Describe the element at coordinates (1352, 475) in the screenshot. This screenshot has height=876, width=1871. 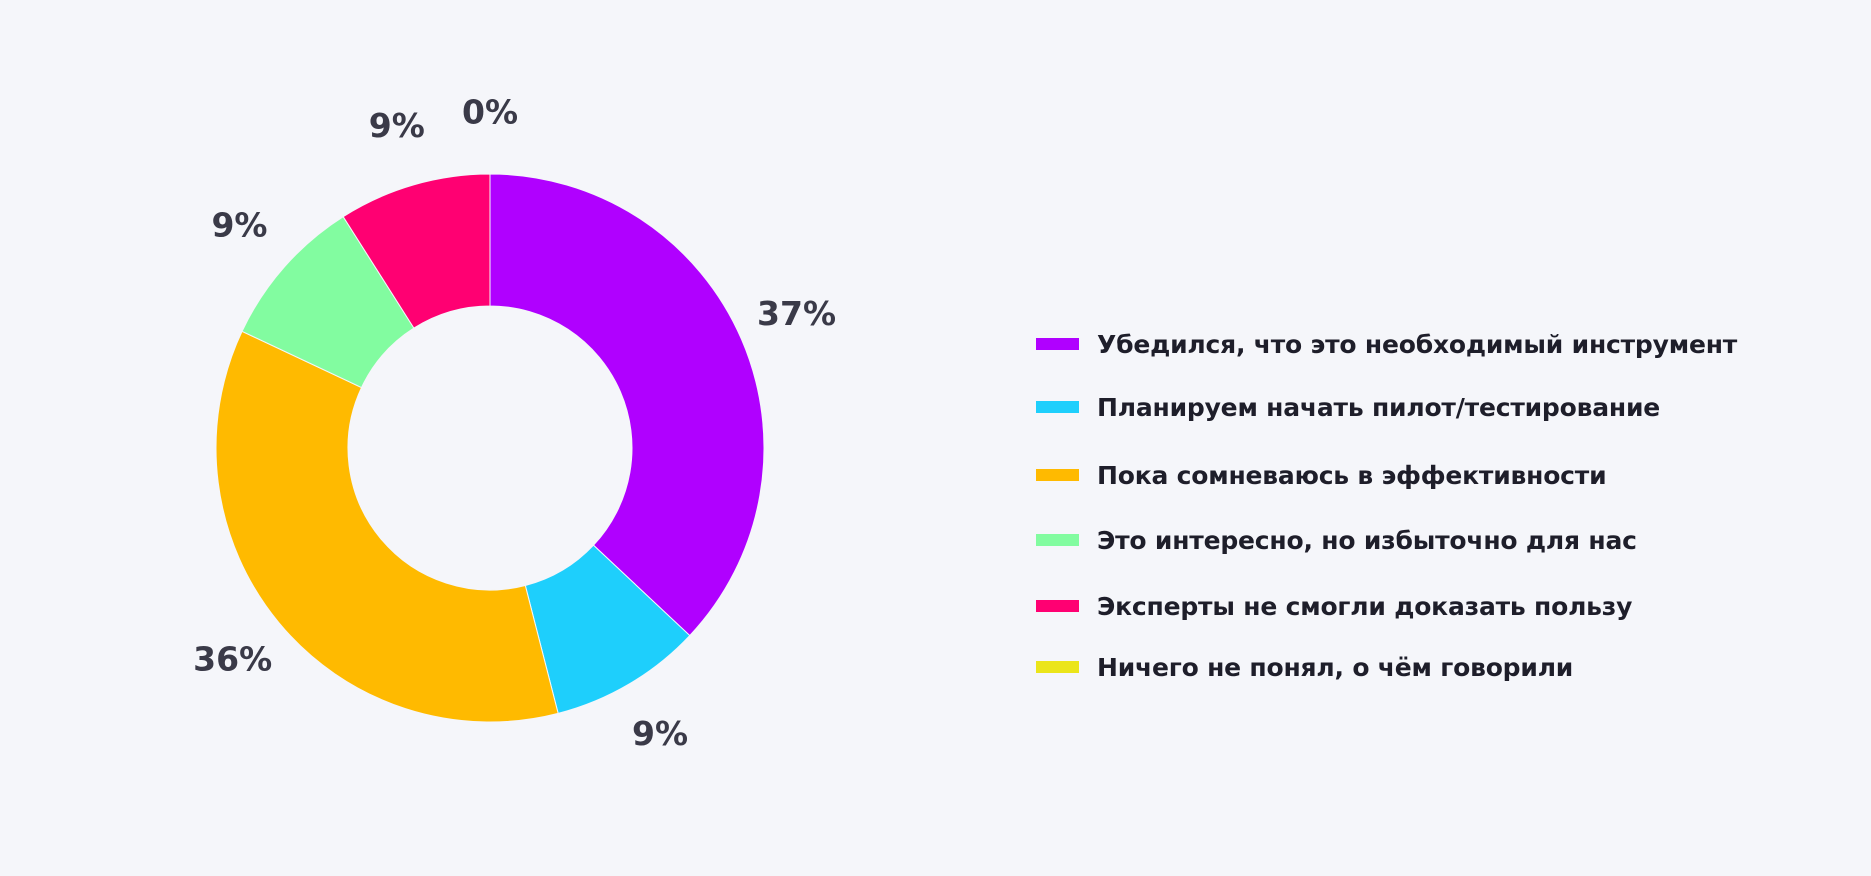
I see `legend-label: Пока сомневаюсь в эффективности` at that location.